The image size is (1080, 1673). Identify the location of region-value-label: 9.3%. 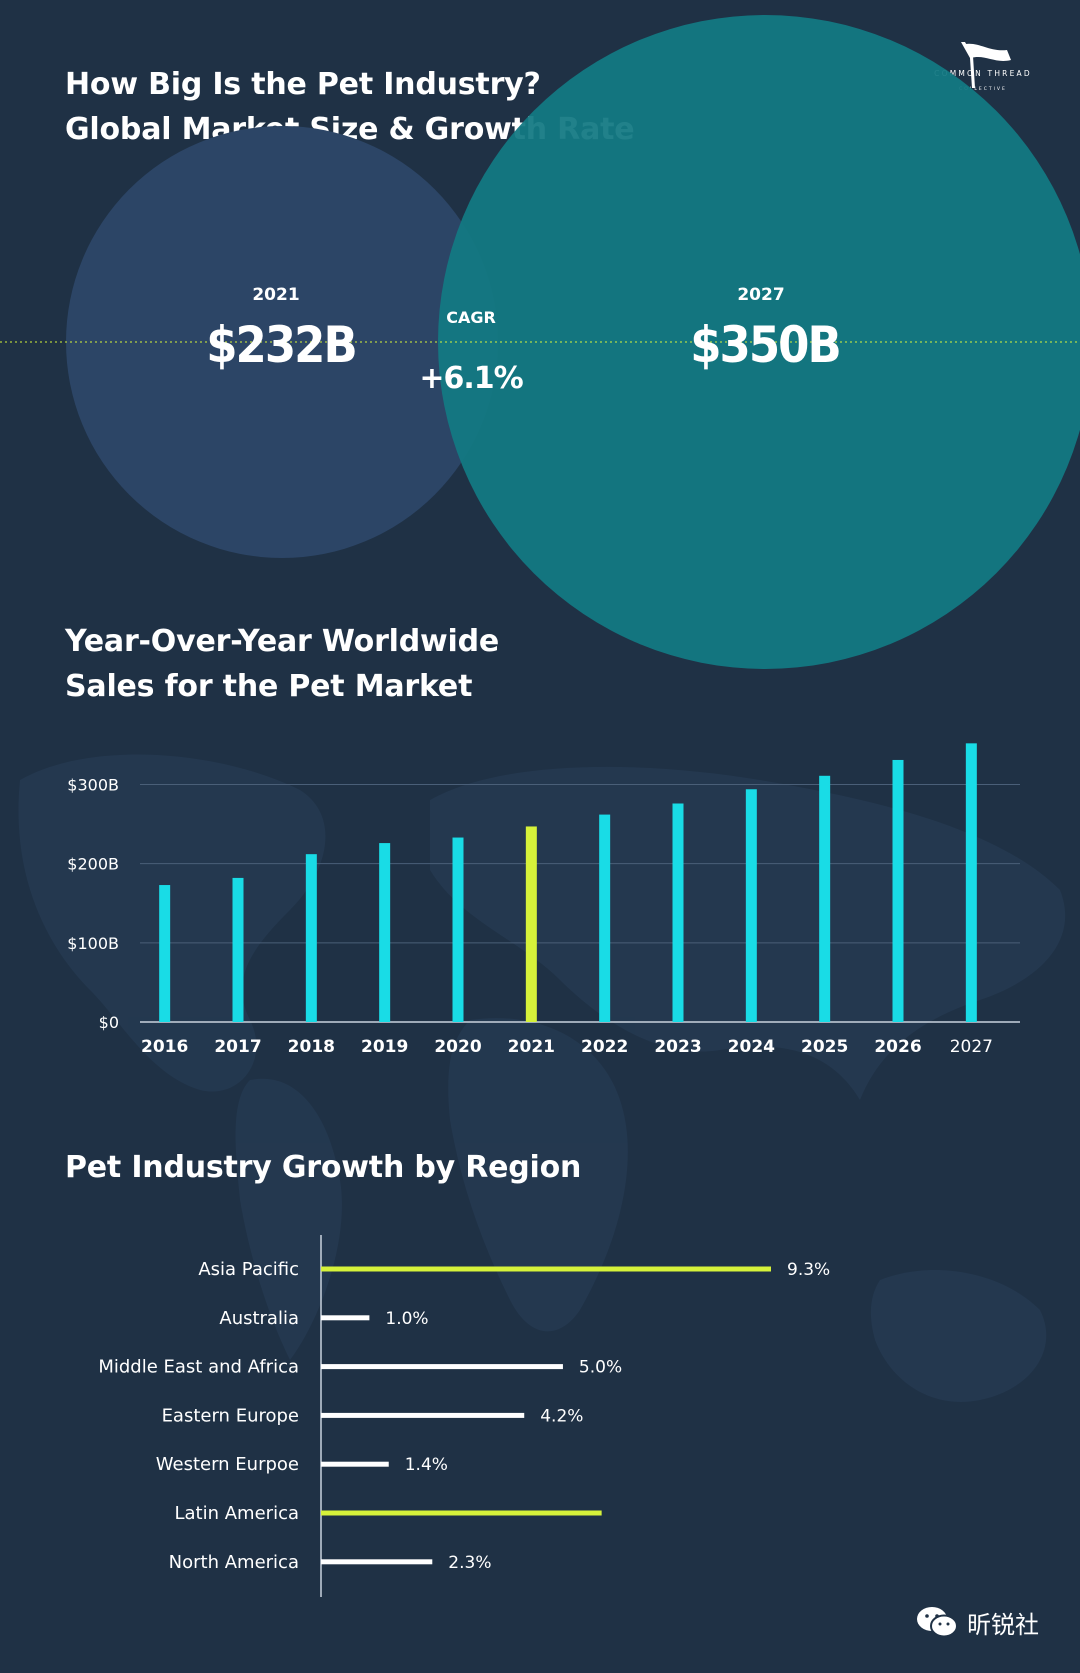
(808, 1270).